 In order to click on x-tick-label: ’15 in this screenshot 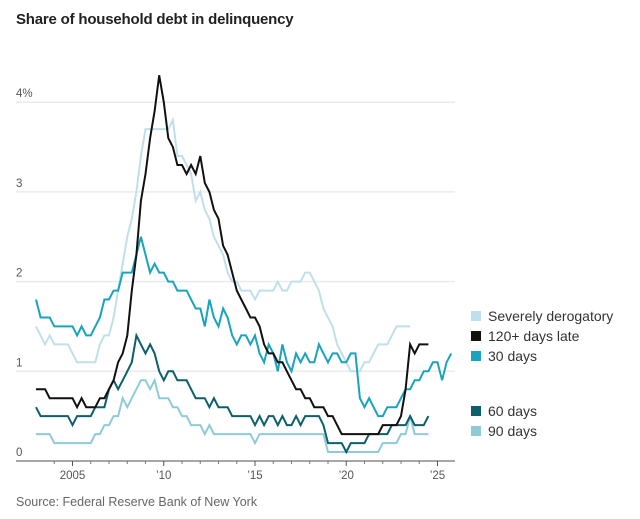, I will do `click(254, 476)`.